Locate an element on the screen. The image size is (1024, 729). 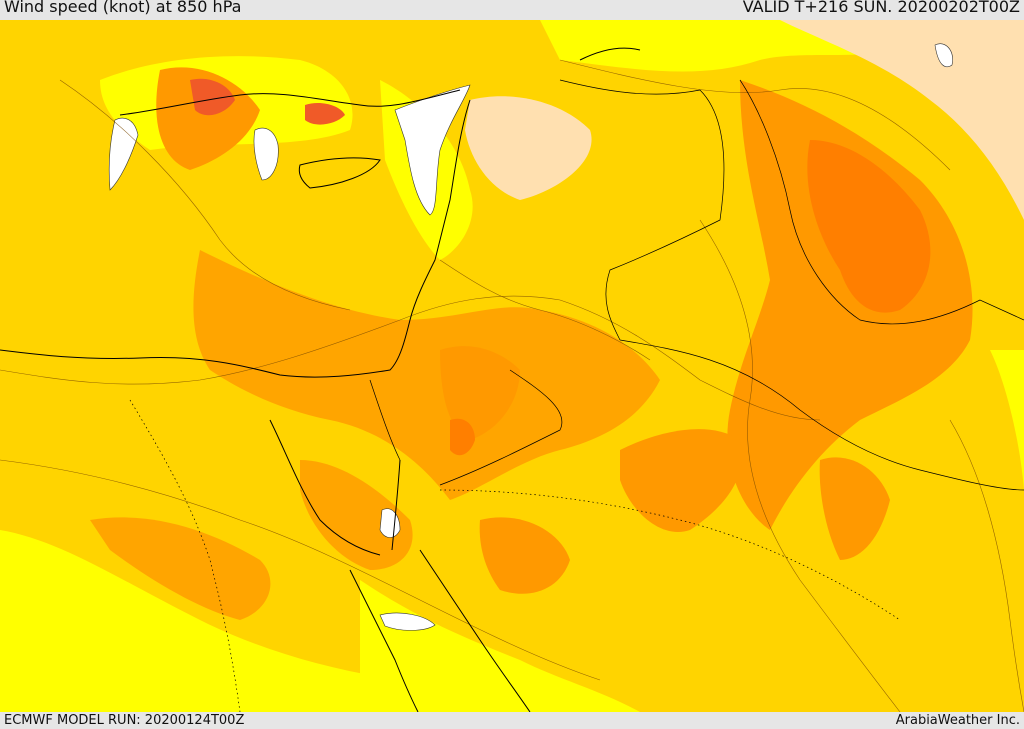
field-yellow-southwest is located at coordinates (215, 621).